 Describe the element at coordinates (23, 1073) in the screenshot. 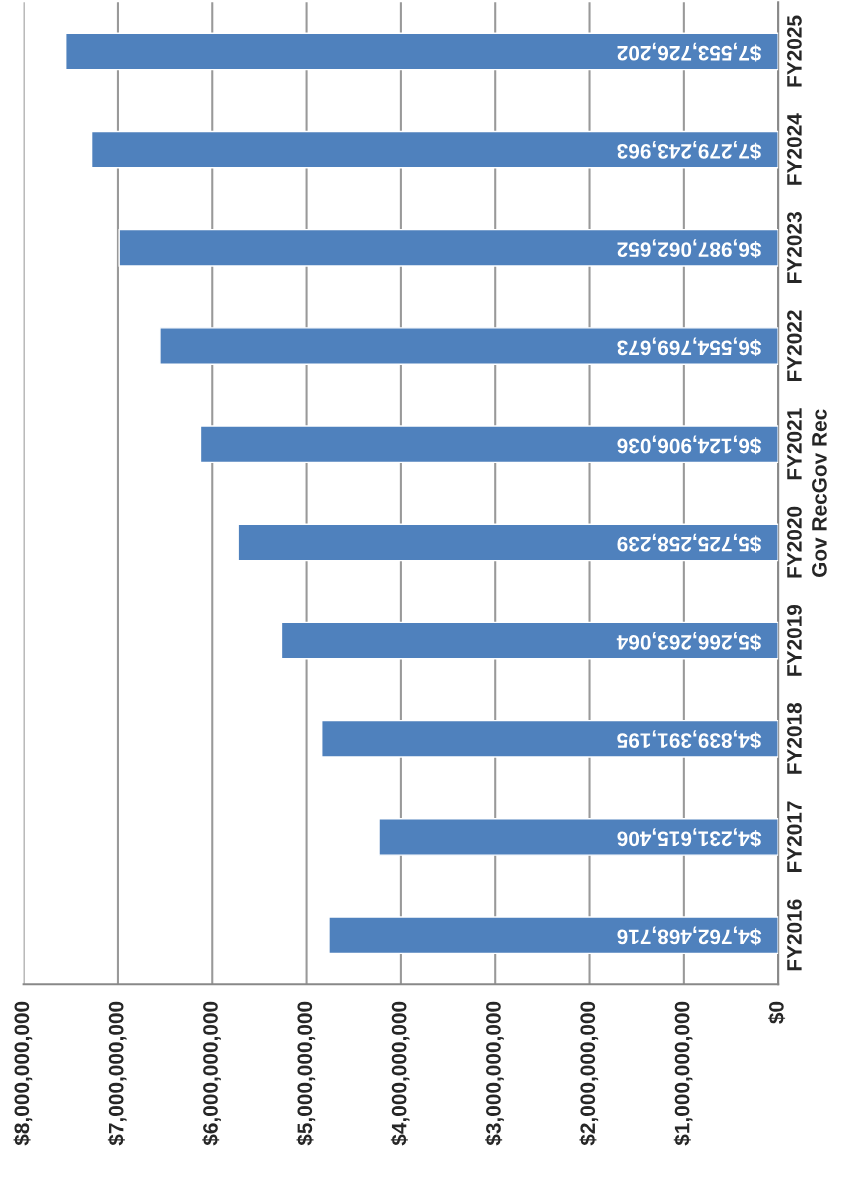

I see `x-tick-label: $8,000,000,000` at that location.